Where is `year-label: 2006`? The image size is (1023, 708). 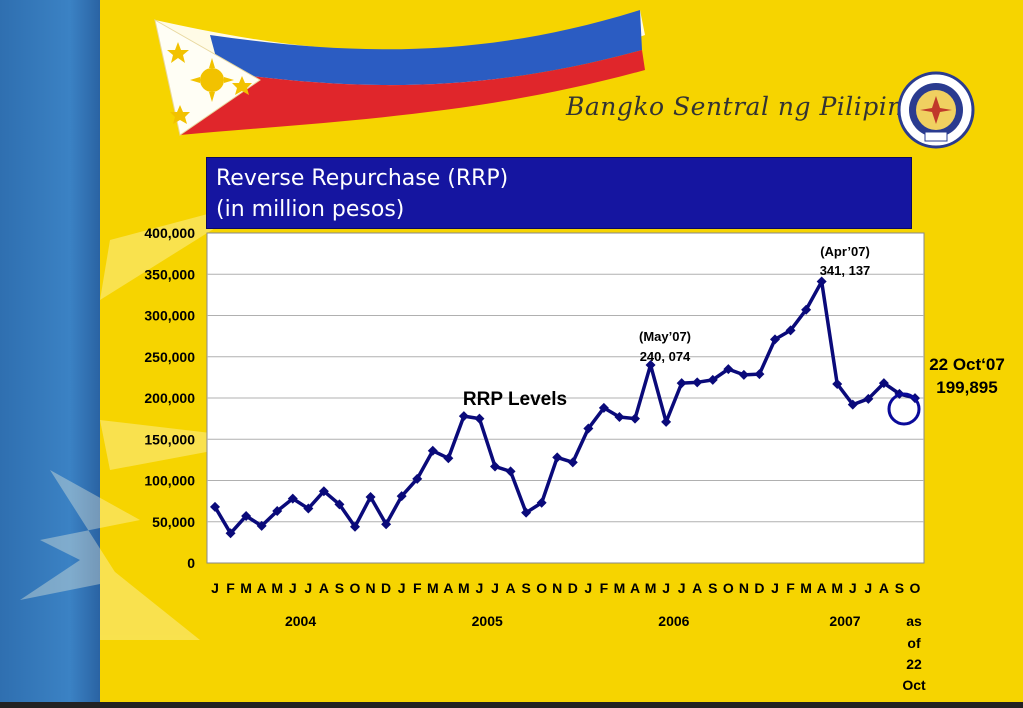 year-label: 2006 is located at coordinates (673, 621).